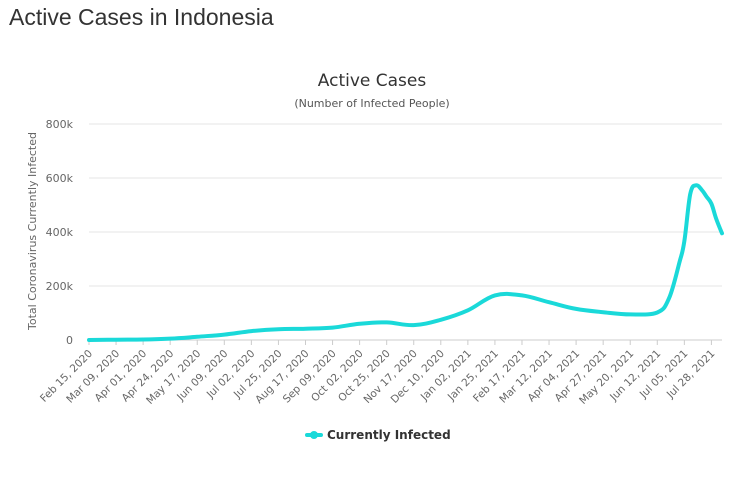 The image size is (745, 488). I want to click on y-tick-label: 400k, so click(60, 232).